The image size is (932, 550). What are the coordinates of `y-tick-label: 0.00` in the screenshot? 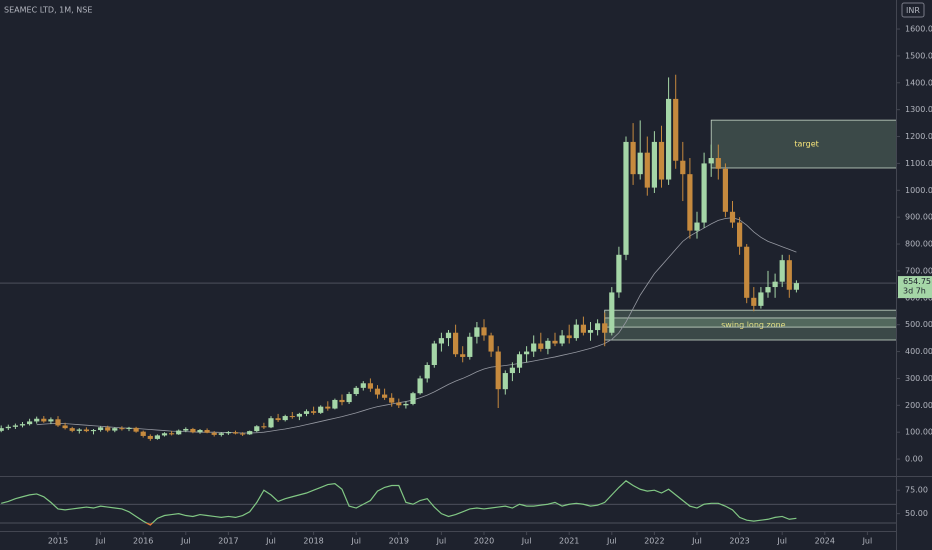 It's located at (914, 459).